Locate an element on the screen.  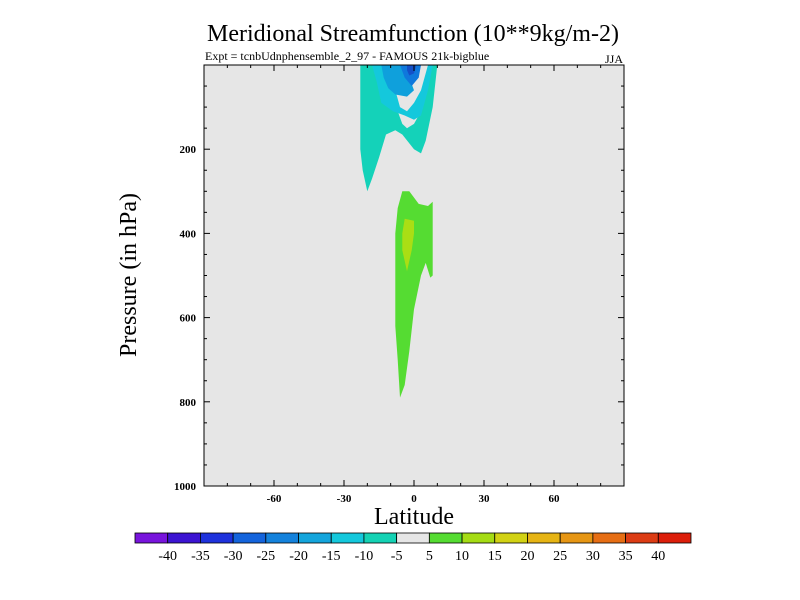
x-tick-label: 30 is located at coordinates (485, 499).